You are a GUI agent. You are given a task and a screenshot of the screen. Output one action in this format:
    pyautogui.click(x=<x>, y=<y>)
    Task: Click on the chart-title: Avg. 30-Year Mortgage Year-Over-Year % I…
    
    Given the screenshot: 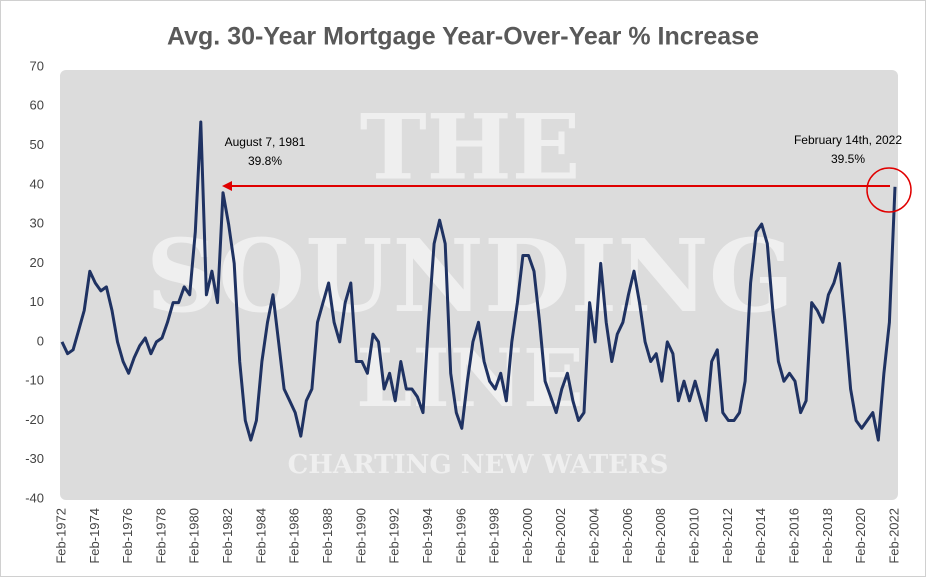 What is the action you would take?
    pyautogui.click(x=463, y=37)
    